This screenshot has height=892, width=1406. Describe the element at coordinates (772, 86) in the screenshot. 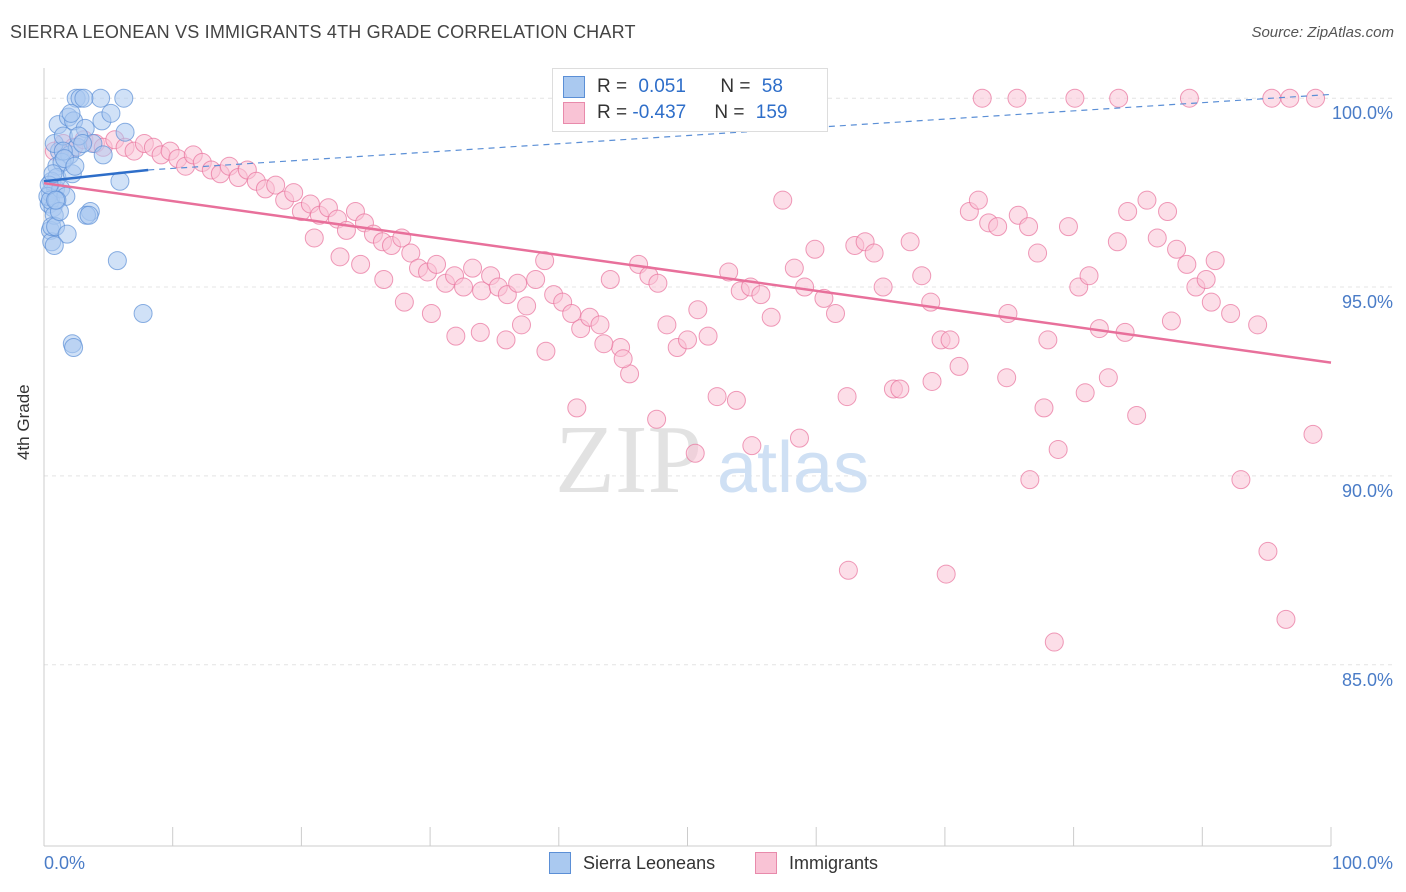

I see `legend-n-value: 58` at that location.